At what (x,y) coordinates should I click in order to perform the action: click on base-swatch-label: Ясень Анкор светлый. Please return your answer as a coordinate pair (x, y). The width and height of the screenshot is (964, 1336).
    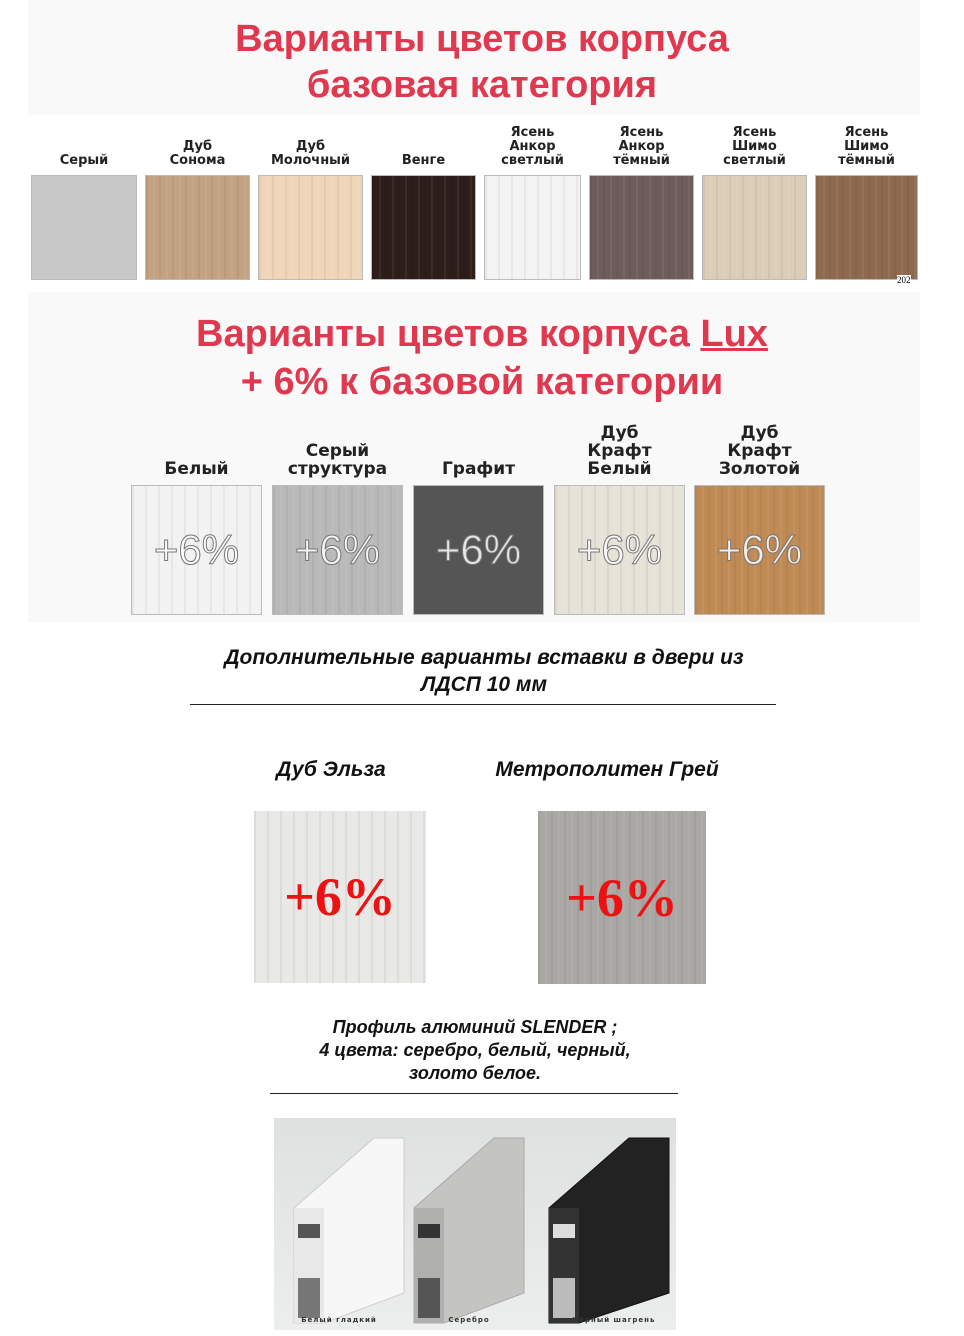
    Looking at the image, I should click on (532, 146).